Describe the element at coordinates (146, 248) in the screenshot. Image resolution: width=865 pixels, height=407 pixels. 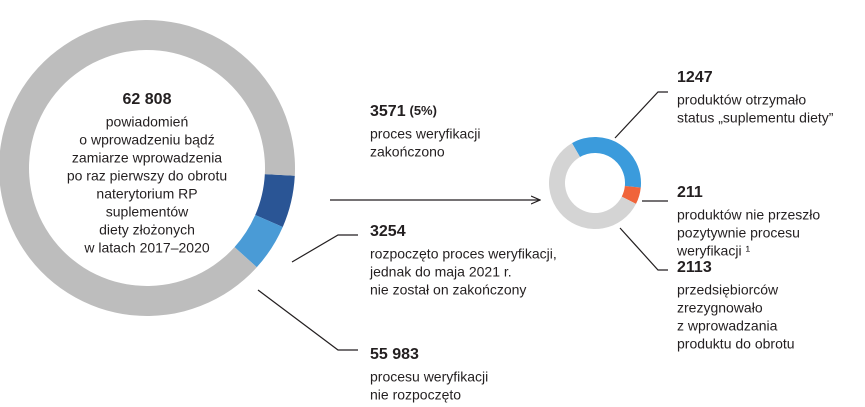
I see `center-text: w latach 2017–2020` at that location.